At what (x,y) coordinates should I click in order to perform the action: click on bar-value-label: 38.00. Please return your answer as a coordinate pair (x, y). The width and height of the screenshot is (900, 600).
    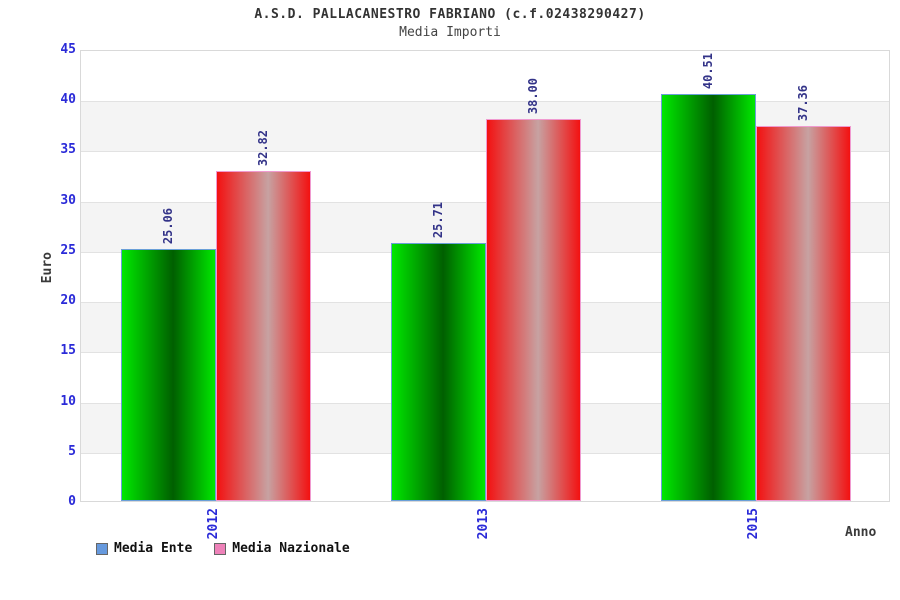
    Looking at the image, I should click on (532, 96).